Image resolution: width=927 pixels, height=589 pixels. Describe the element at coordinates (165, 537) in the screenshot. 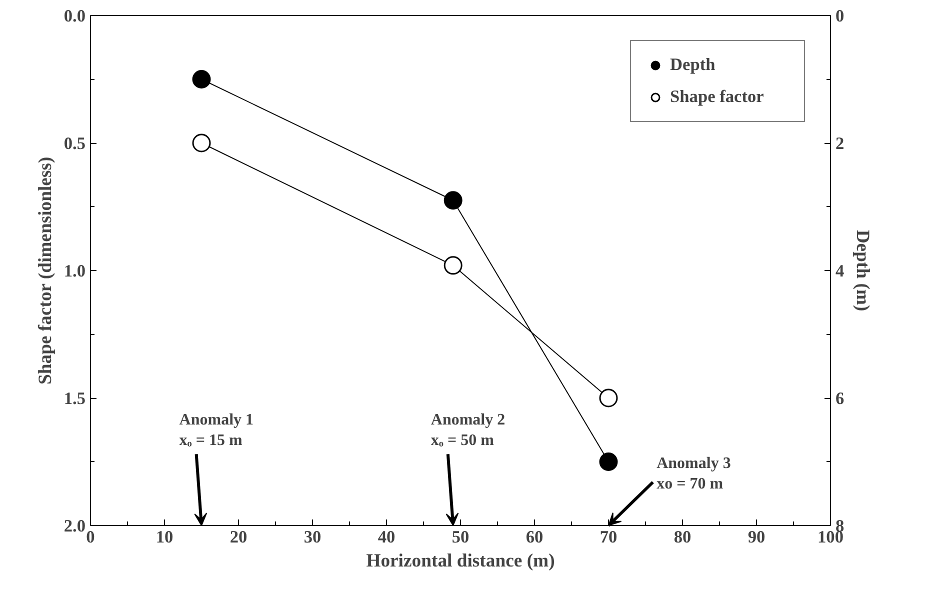

I see `x-tick-label: 10` at that location.